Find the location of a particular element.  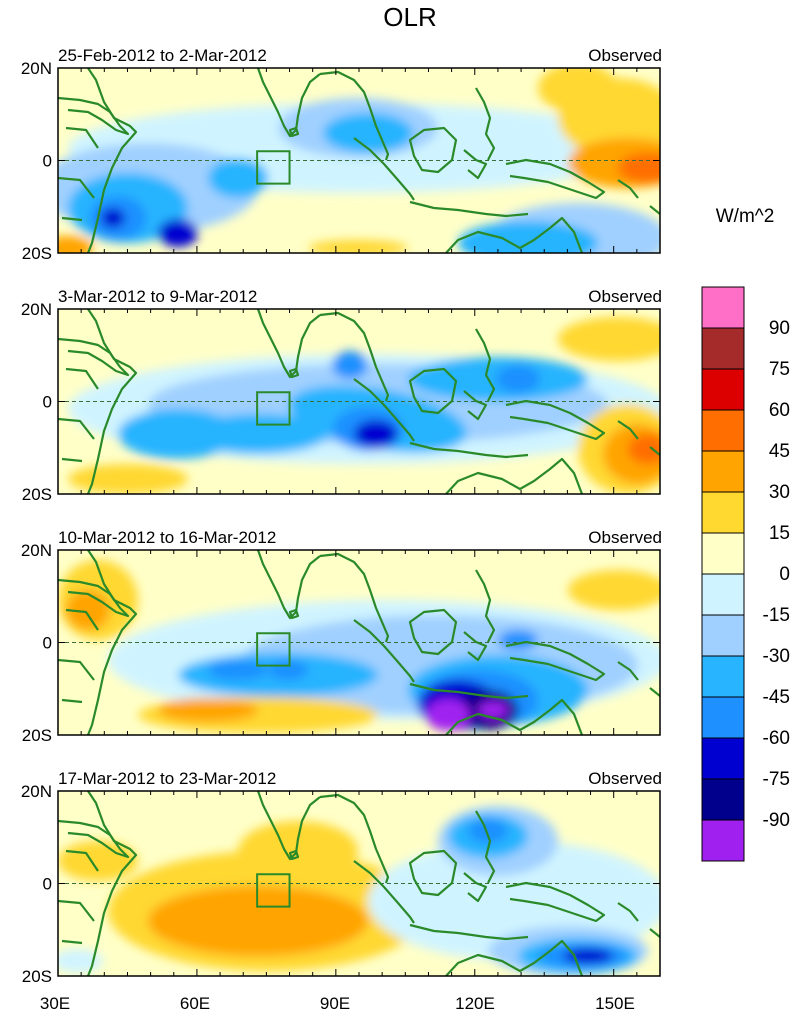

longitude-axis: 30E 60E 90E 120E 150E is located at coordinates (337, 1003).